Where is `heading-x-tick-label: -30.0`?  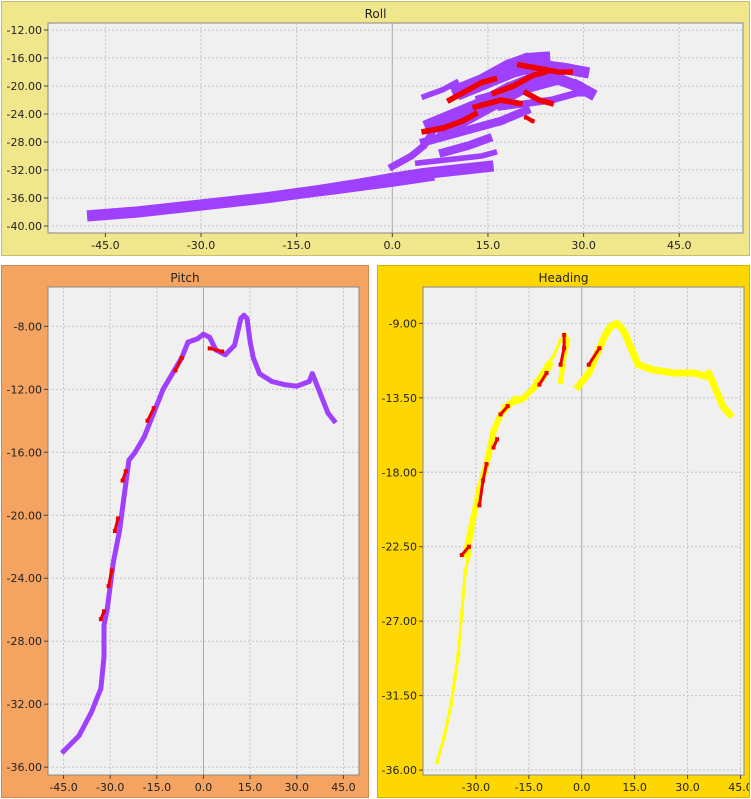 heading-x-tick-label: -30.0 is located at coordinates (476, 787).